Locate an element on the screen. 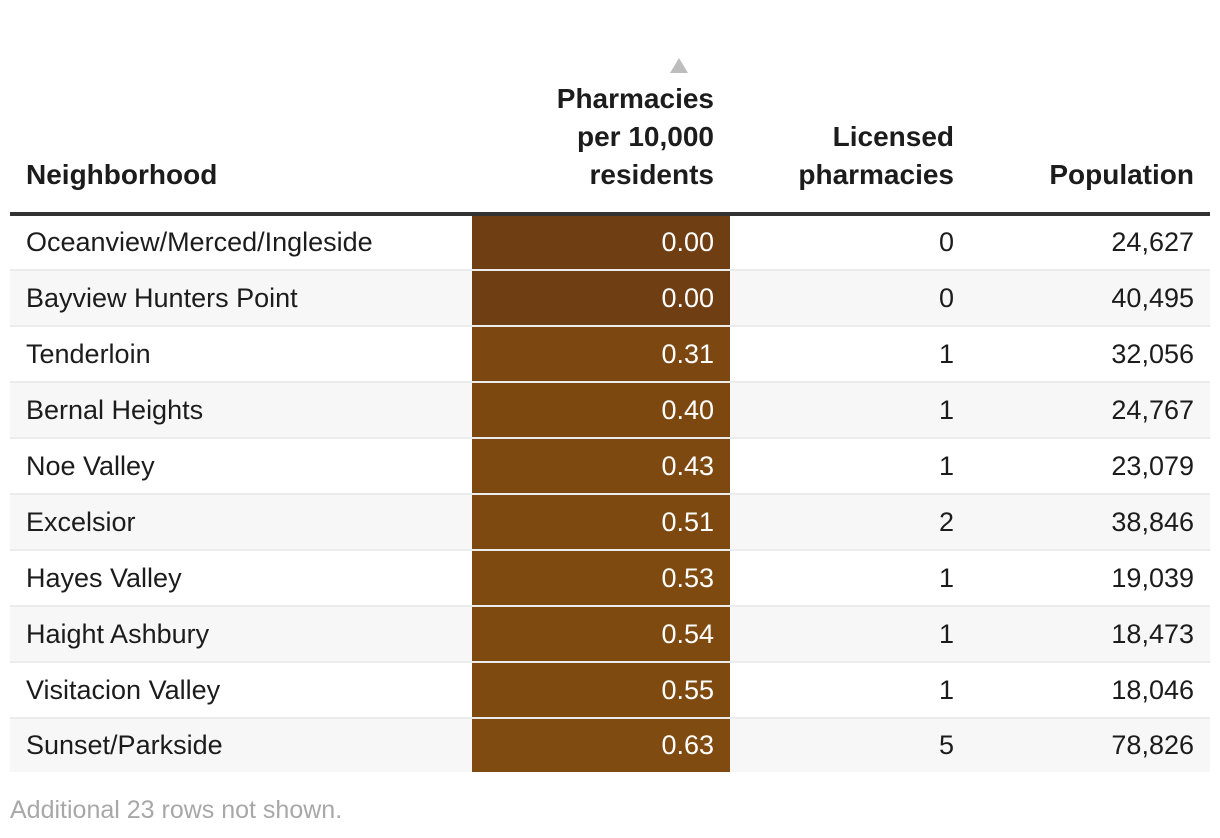  column-header-licensed: Licensed pharmacies is located at coordinates (850, 108).